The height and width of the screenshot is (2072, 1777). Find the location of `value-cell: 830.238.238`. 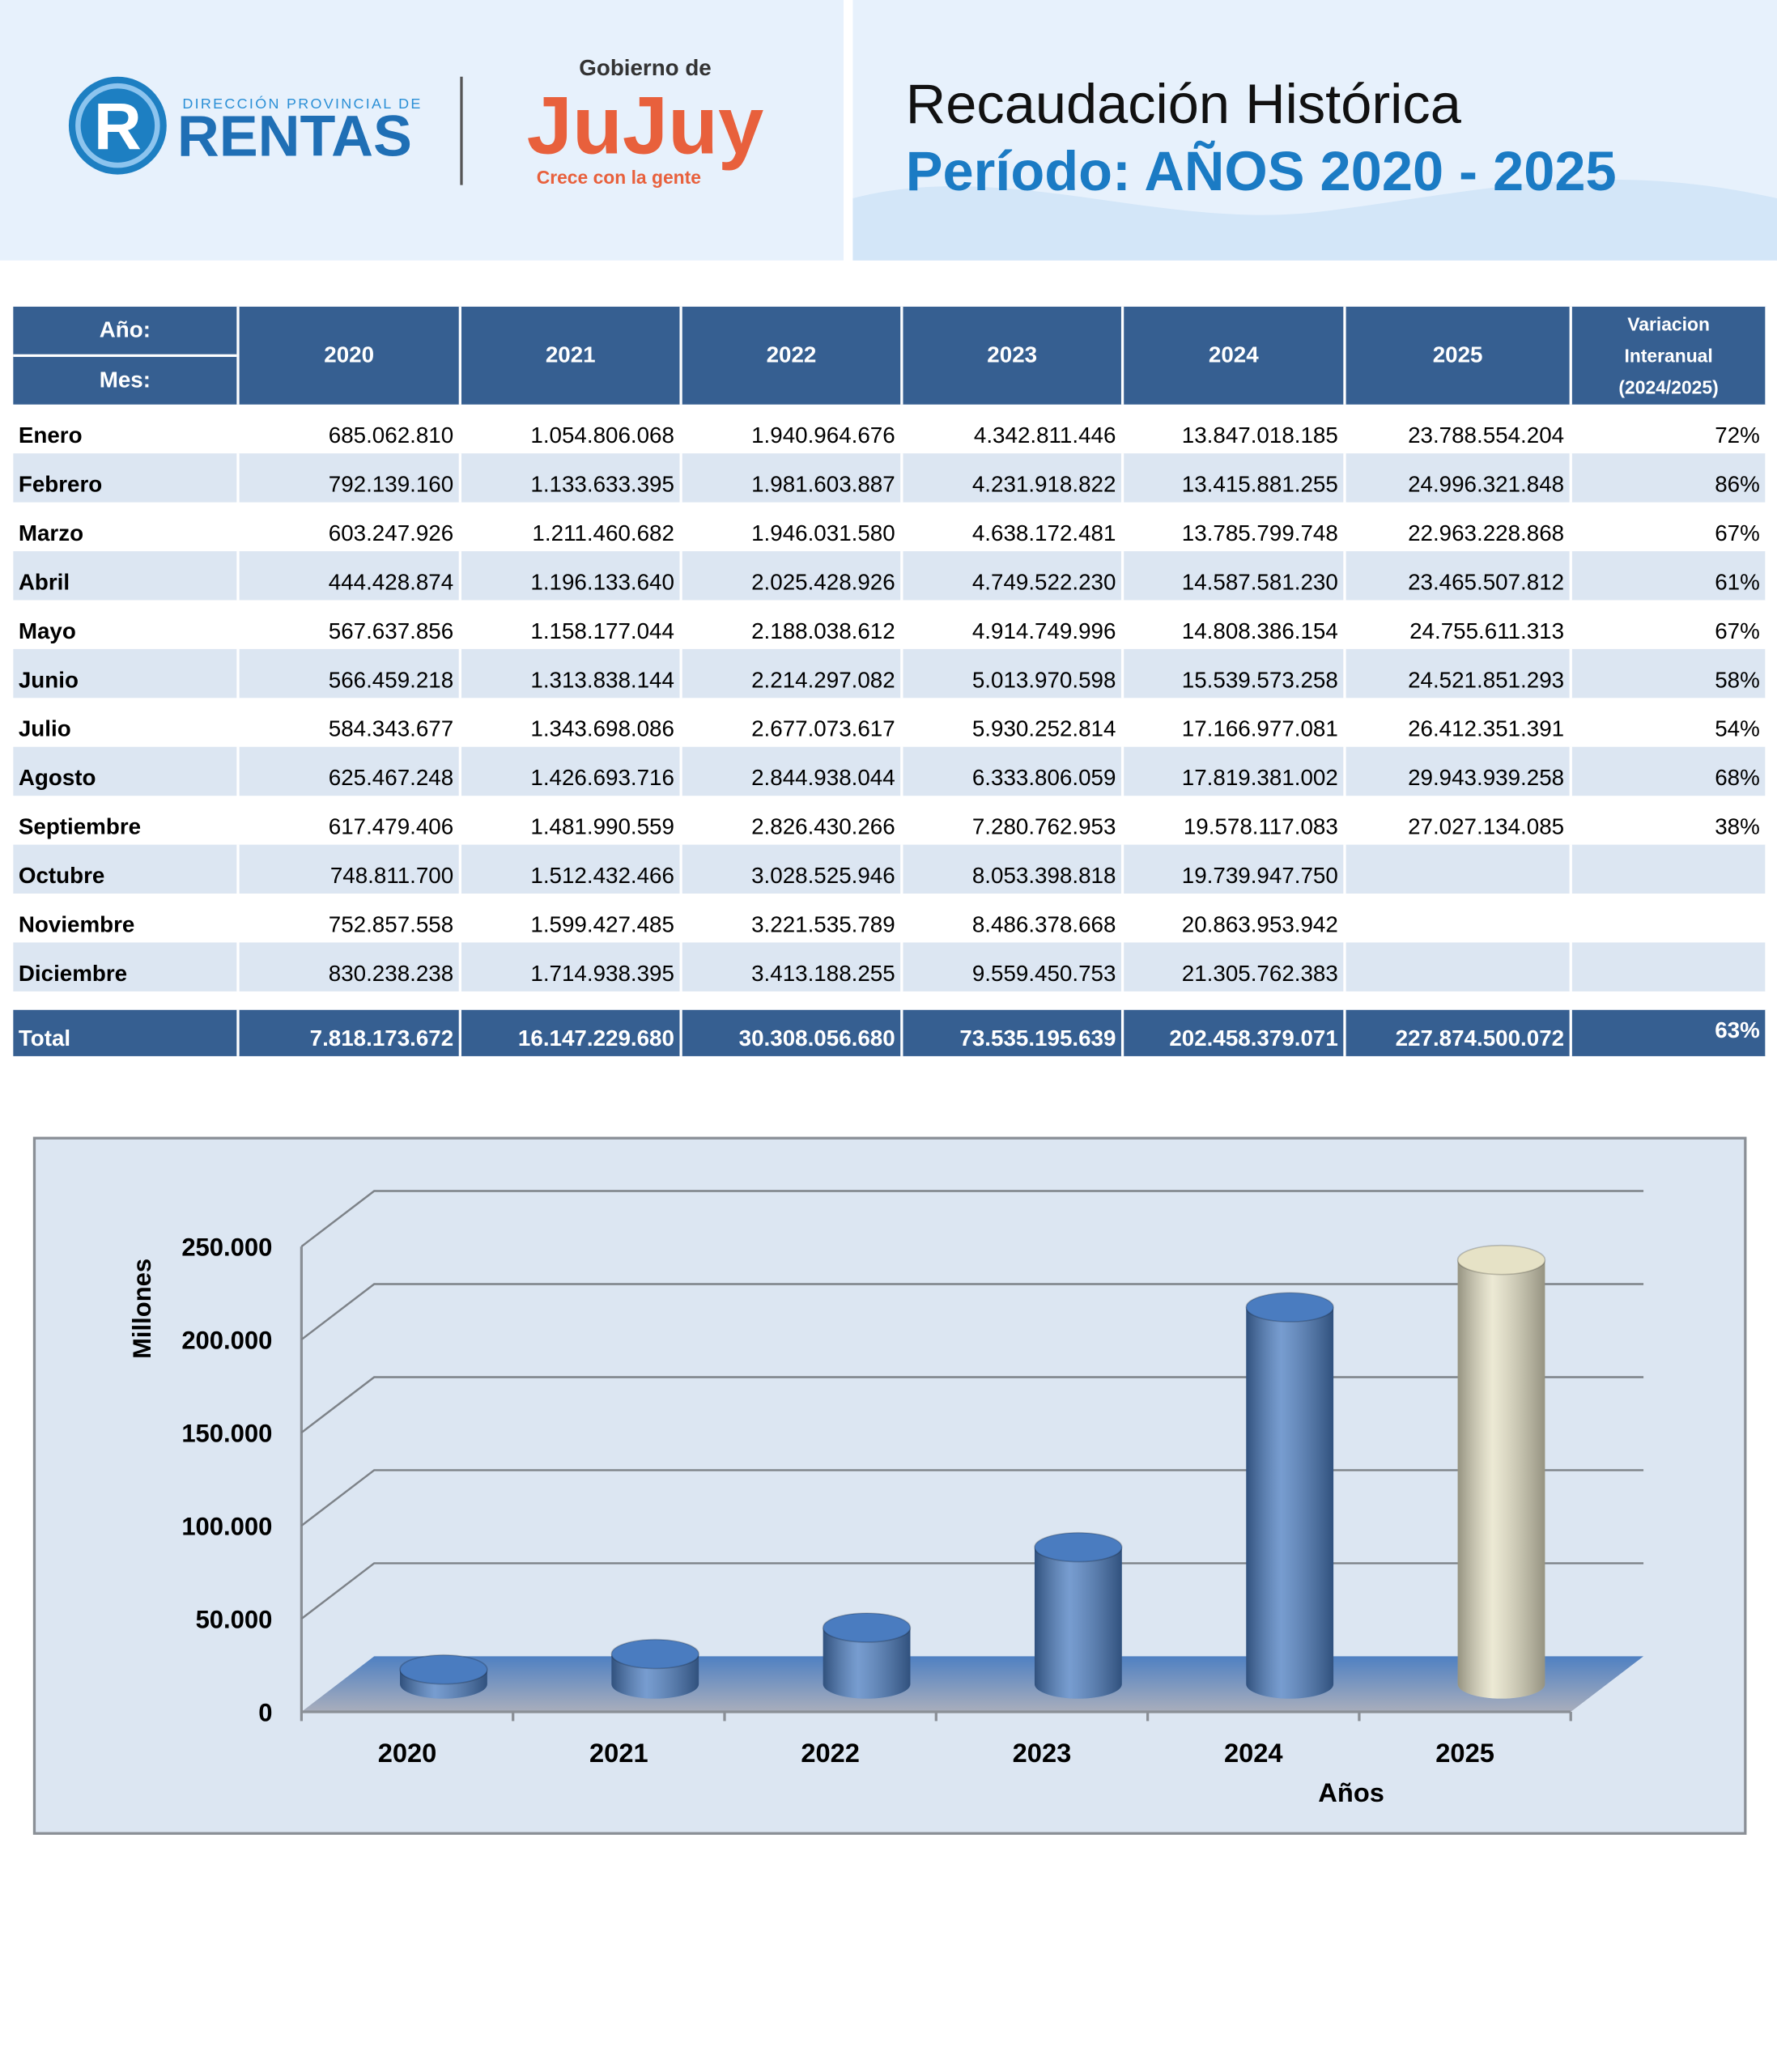

value-cell: 830.238.238 is located at coordinates (349, 966).